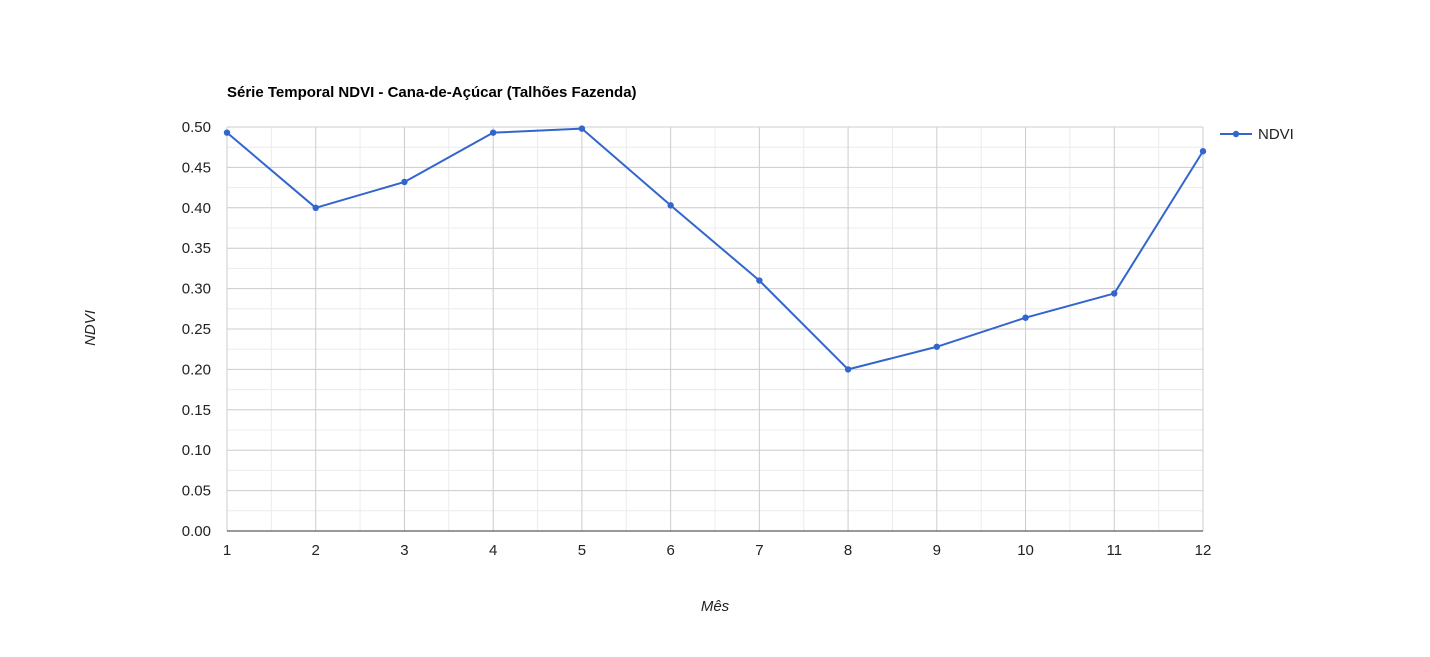 Image resolution: width=1430 pixels, height=657 pixels. What do you see at coordinates (316, 550) in the screenshot?
I see `x-tick-label: 2` at bounding box center [316, 550].